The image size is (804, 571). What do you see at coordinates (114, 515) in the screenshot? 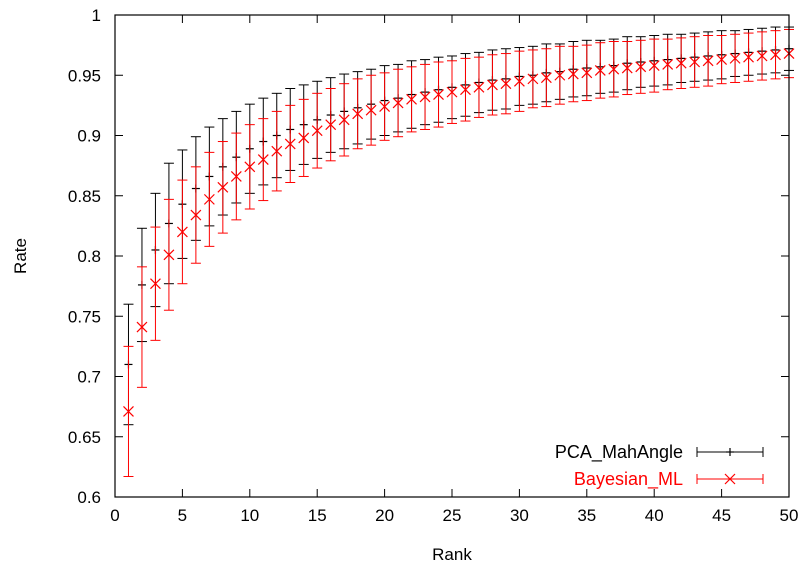
I see `x-tick-label: 0` at bounding box center [114, 515].